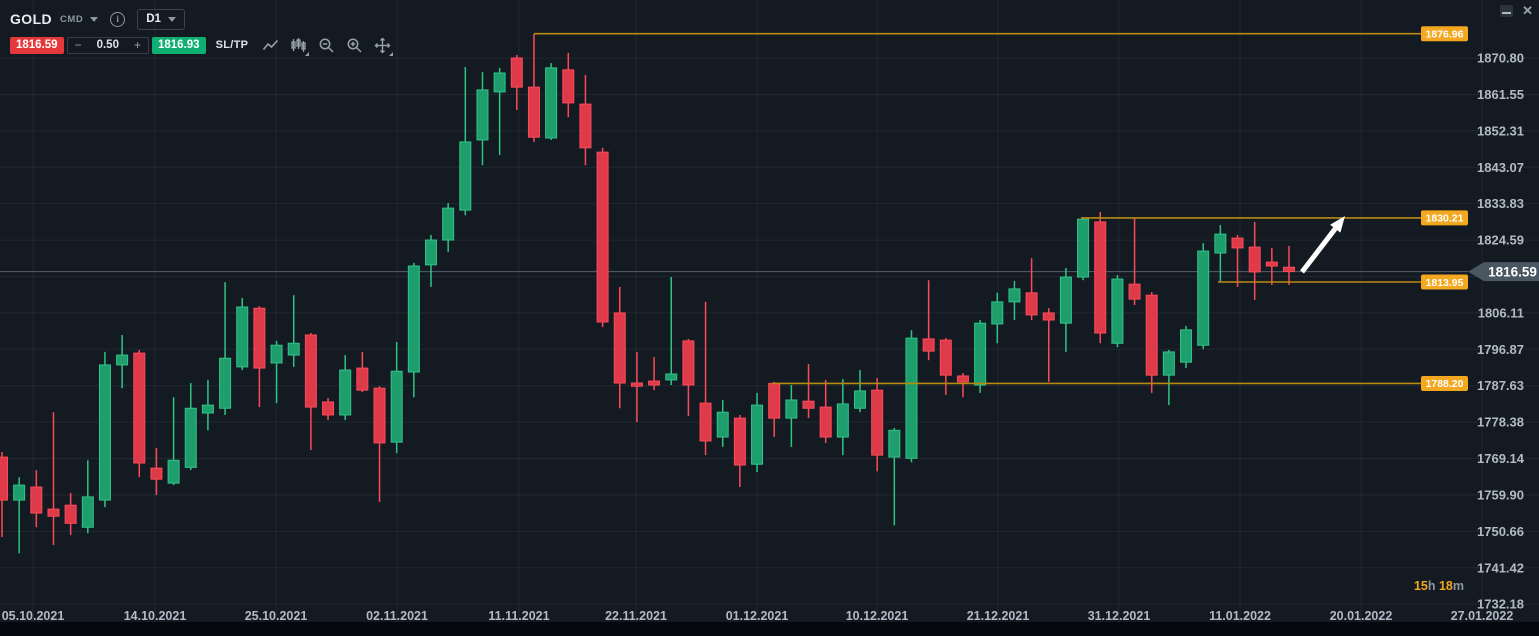  I want to click on date-axis-label: 20.01.2022, so click(1361, 616).